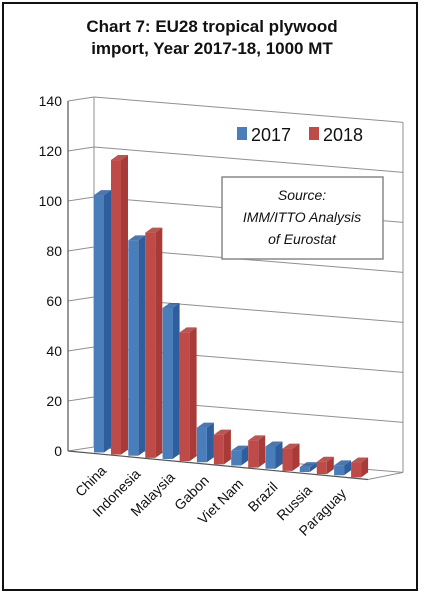  What do you see at coordinates (287, 459) in the screenshot?
I see `bar-2018-brazil` at bounding box center [287, 459].